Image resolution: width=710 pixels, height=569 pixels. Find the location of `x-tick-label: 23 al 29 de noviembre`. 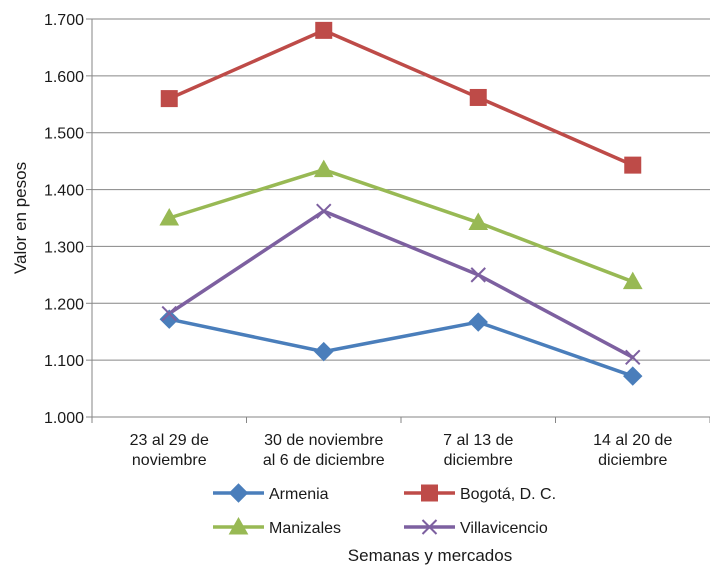

x-tick-label: 23 al 29 de noviembre is located at coordinates (169, 450).